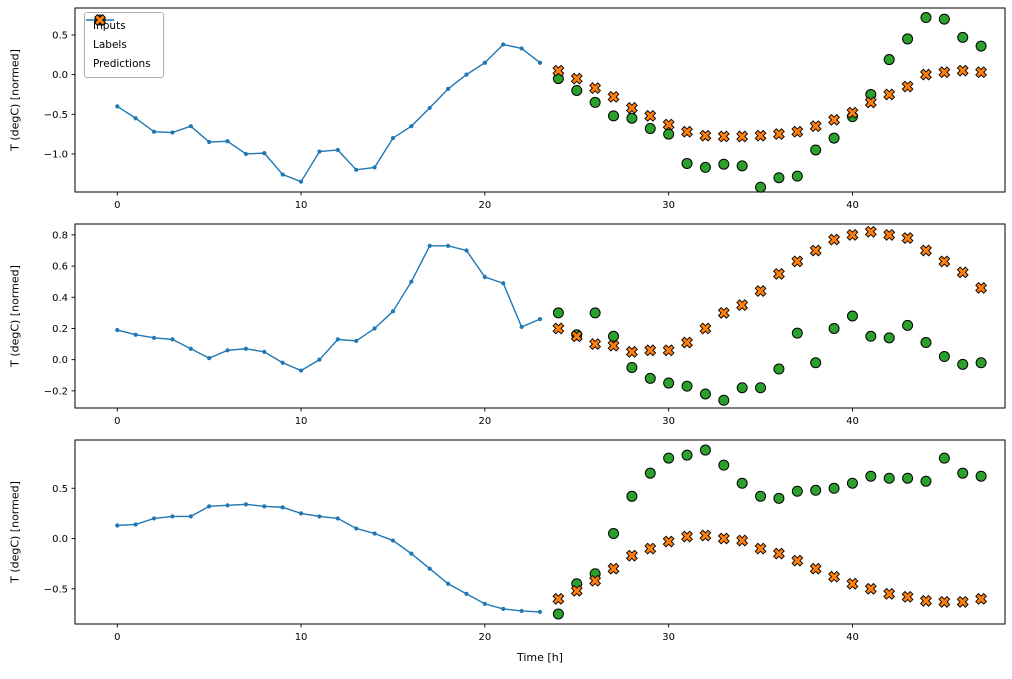 Image resolution: width=1012 pixels, height=679 pixels. I want to click on svg-text: −1.0, so click(56, 154).